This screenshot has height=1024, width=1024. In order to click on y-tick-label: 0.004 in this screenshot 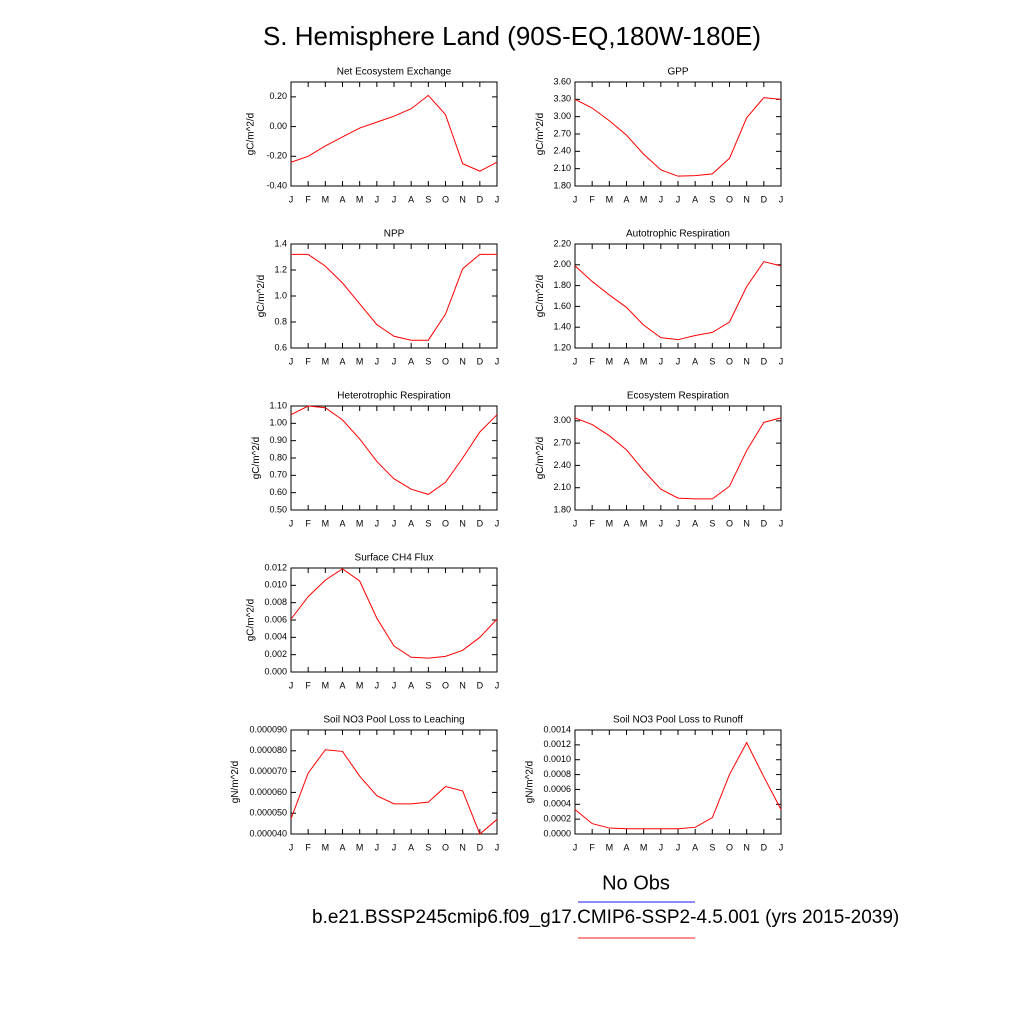, I will do `click(275, 637)`.